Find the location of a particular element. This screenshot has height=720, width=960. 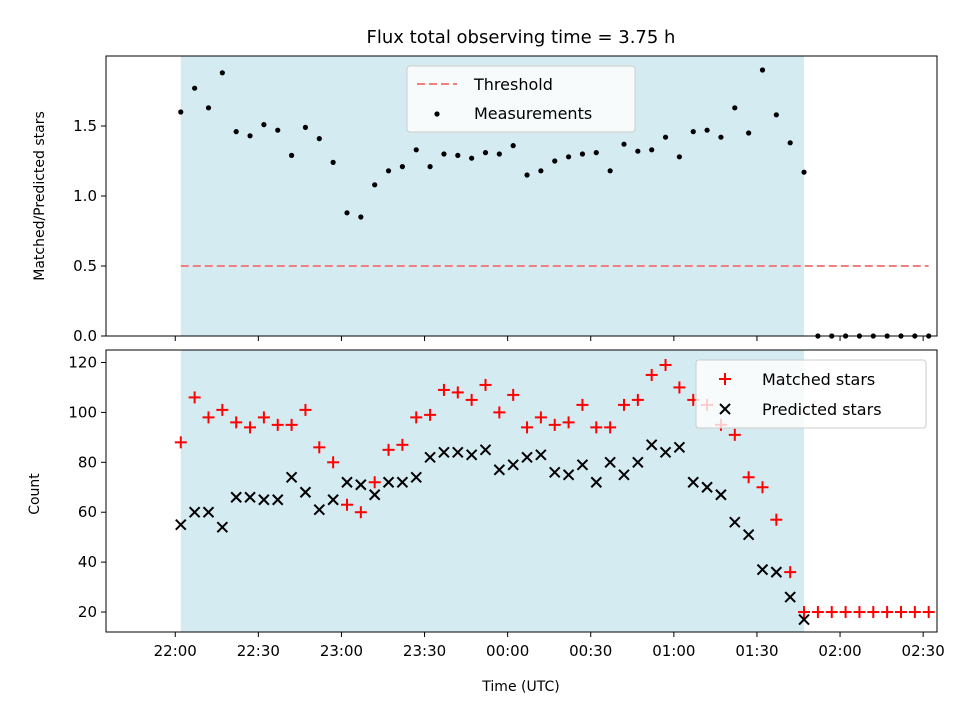

chart-title: Flux total observing time = 3.75 h is located at coordinates (521, 37).